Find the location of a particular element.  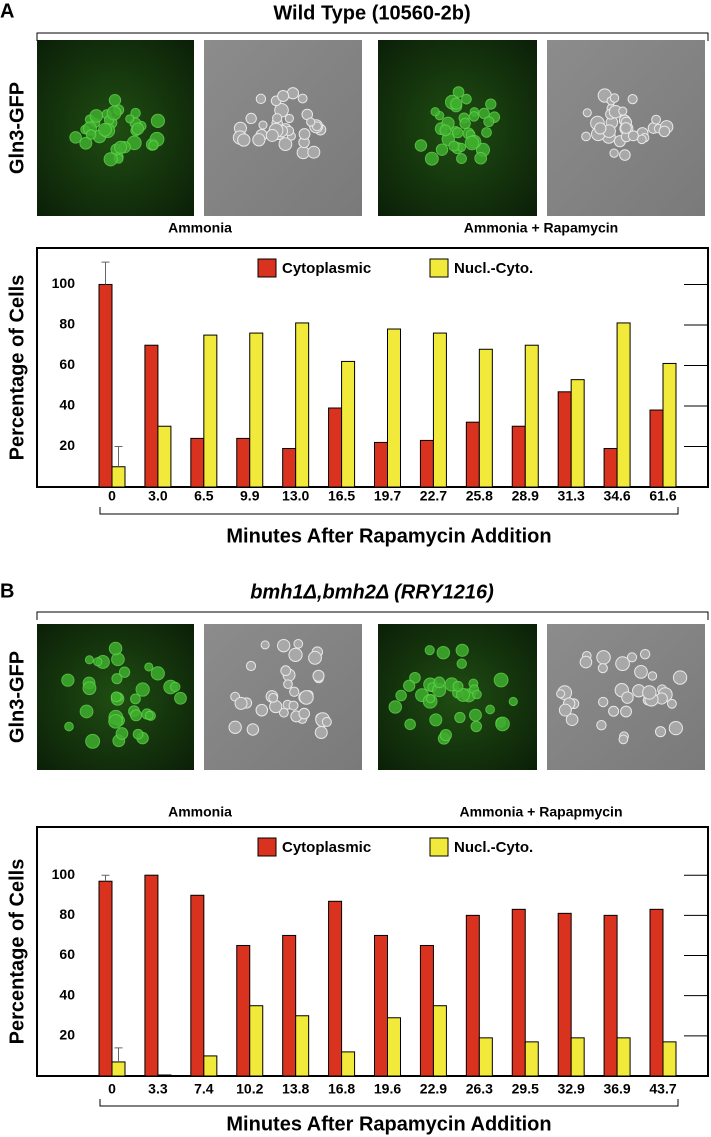

micrograph-bg is located at coordinates (115, 128).